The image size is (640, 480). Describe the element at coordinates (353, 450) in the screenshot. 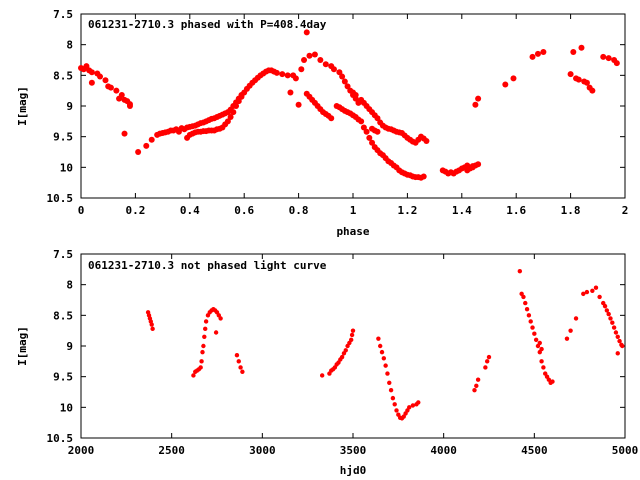

I see `x-tick-label: 3500` at that location.